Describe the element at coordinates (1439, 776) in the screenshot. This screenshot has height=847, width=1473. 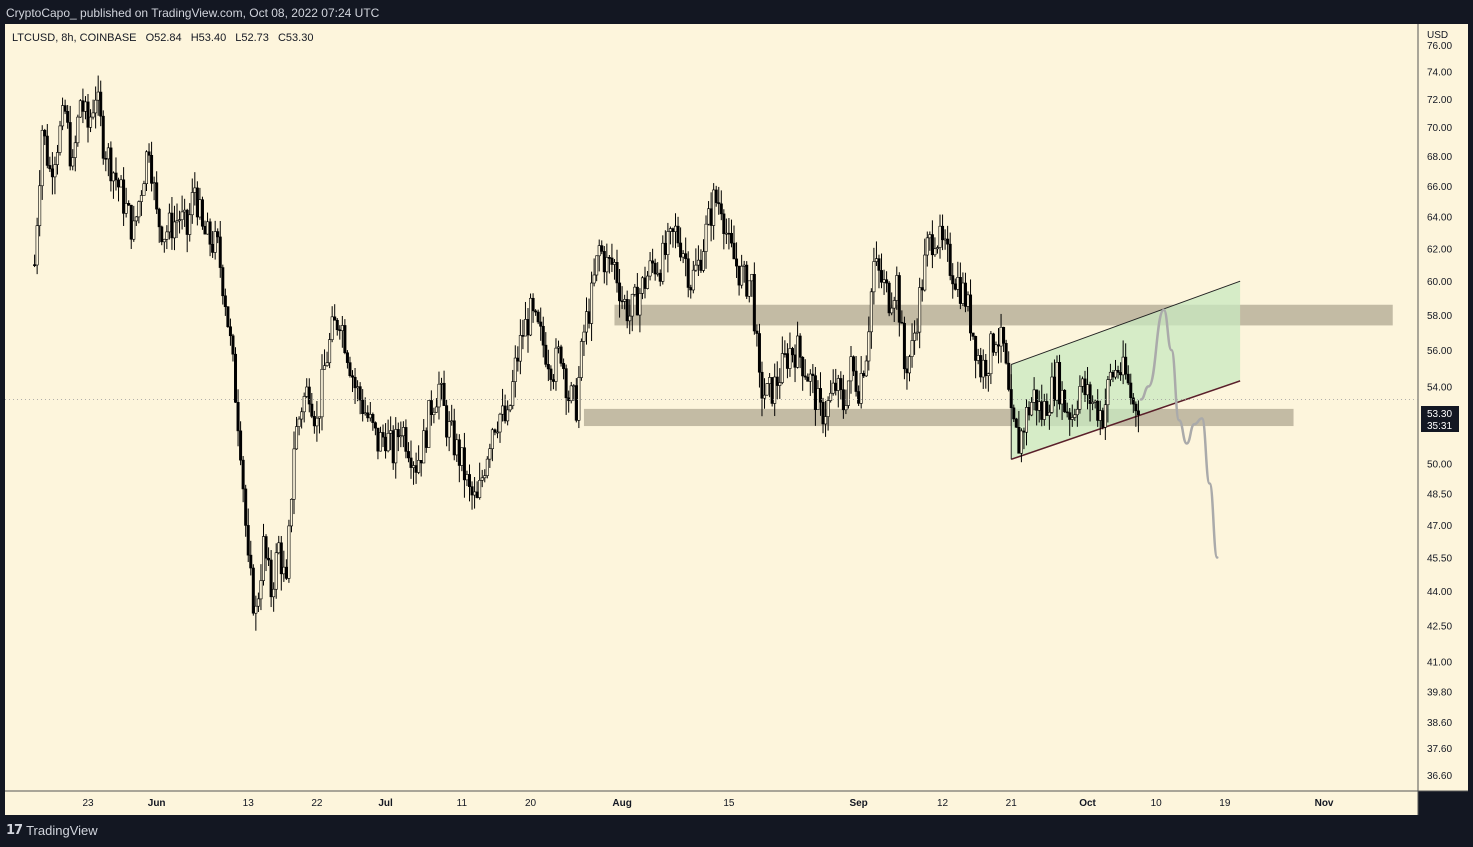
I see `y-tick-label: 36.60` at that location.